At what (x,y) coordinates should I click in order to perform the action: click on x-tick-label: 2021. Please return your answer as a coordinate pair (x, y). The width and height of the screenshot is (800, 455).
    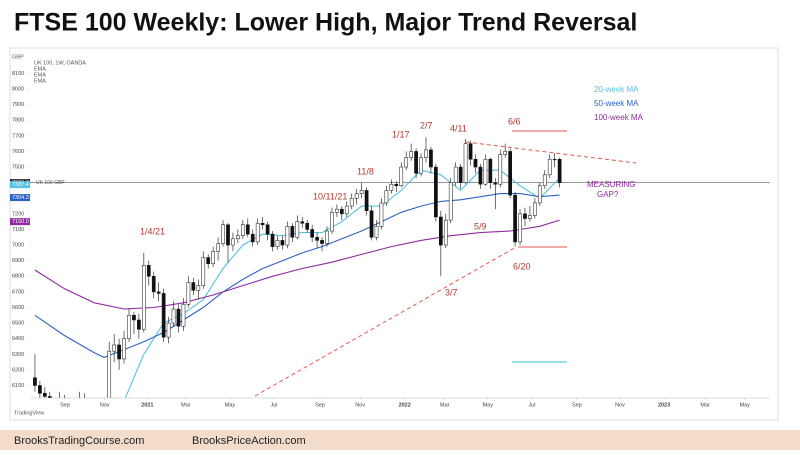
    Looking at the image, I should click on (147, 405).